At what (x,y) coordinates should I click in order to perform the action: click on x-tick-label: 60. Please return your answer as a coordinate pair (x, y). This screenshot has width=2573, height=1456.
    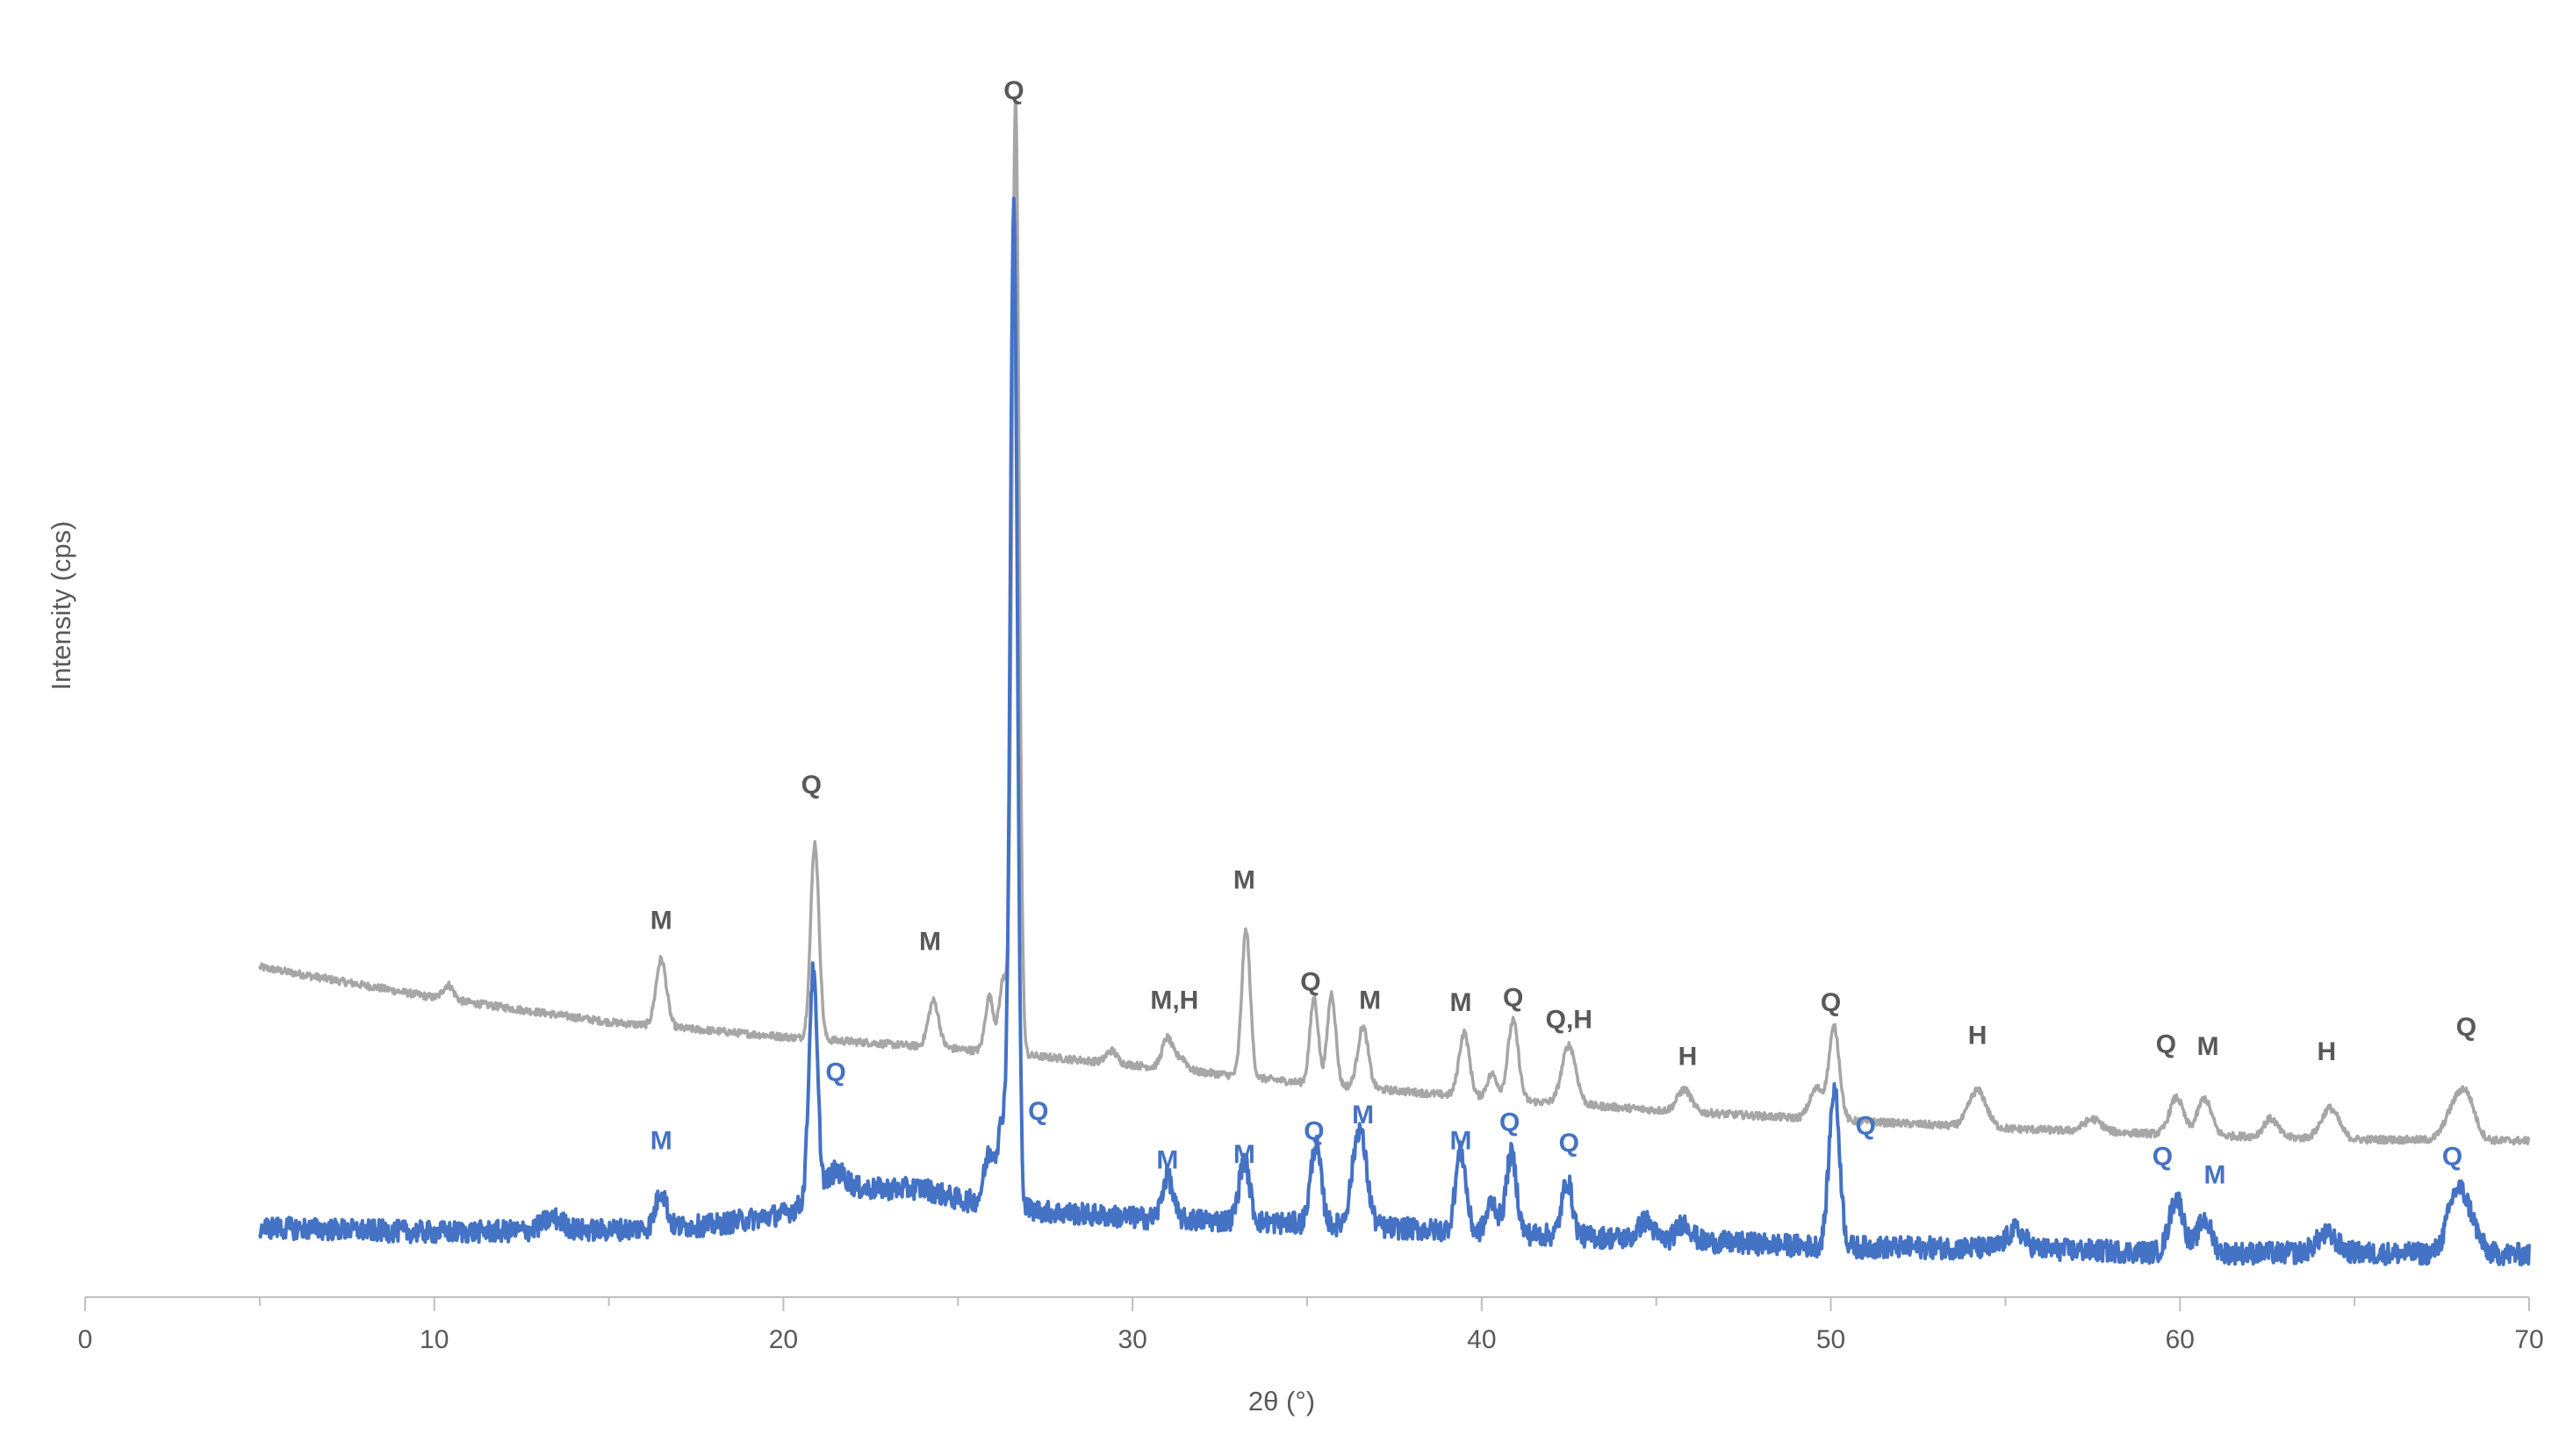
    Looking at the image, I should click on (2180, 1339).